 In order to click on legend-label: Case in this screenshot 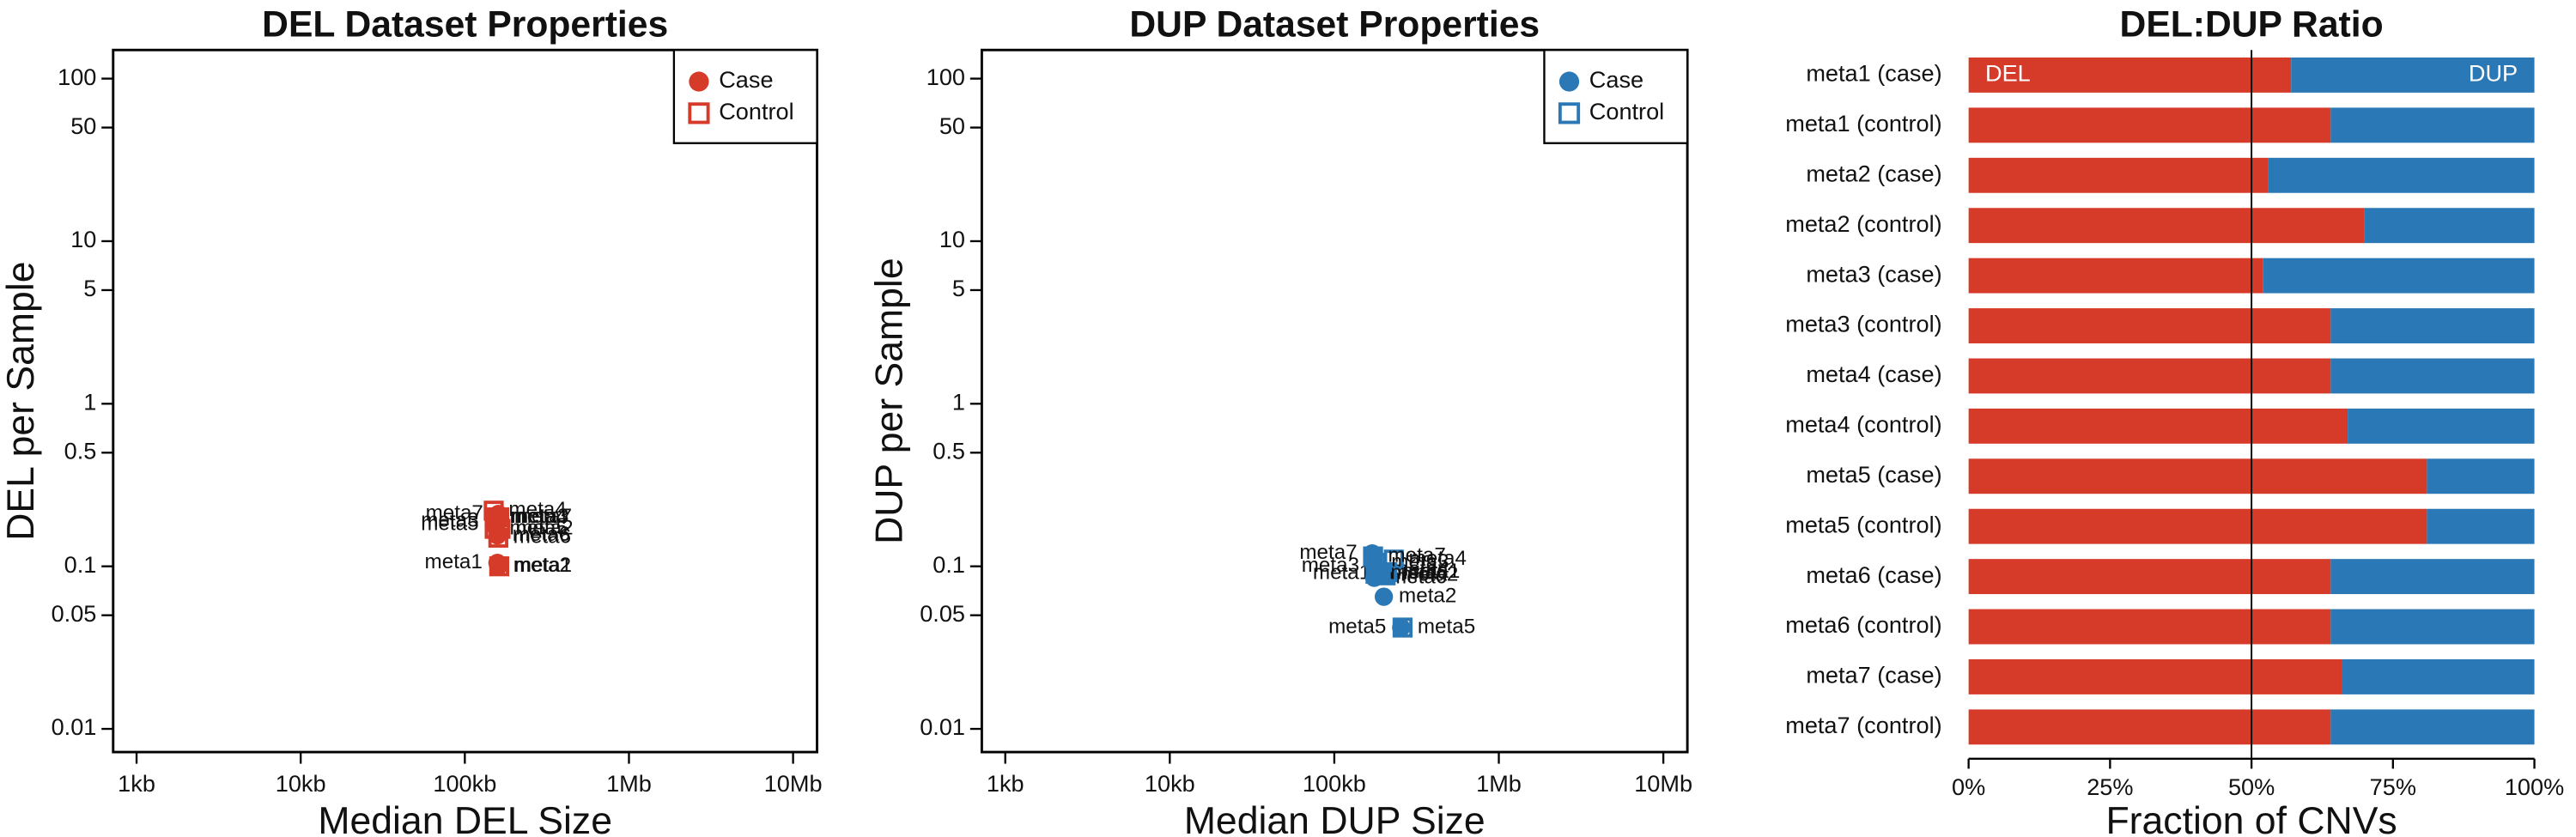, I will do `click(746, 79)`.